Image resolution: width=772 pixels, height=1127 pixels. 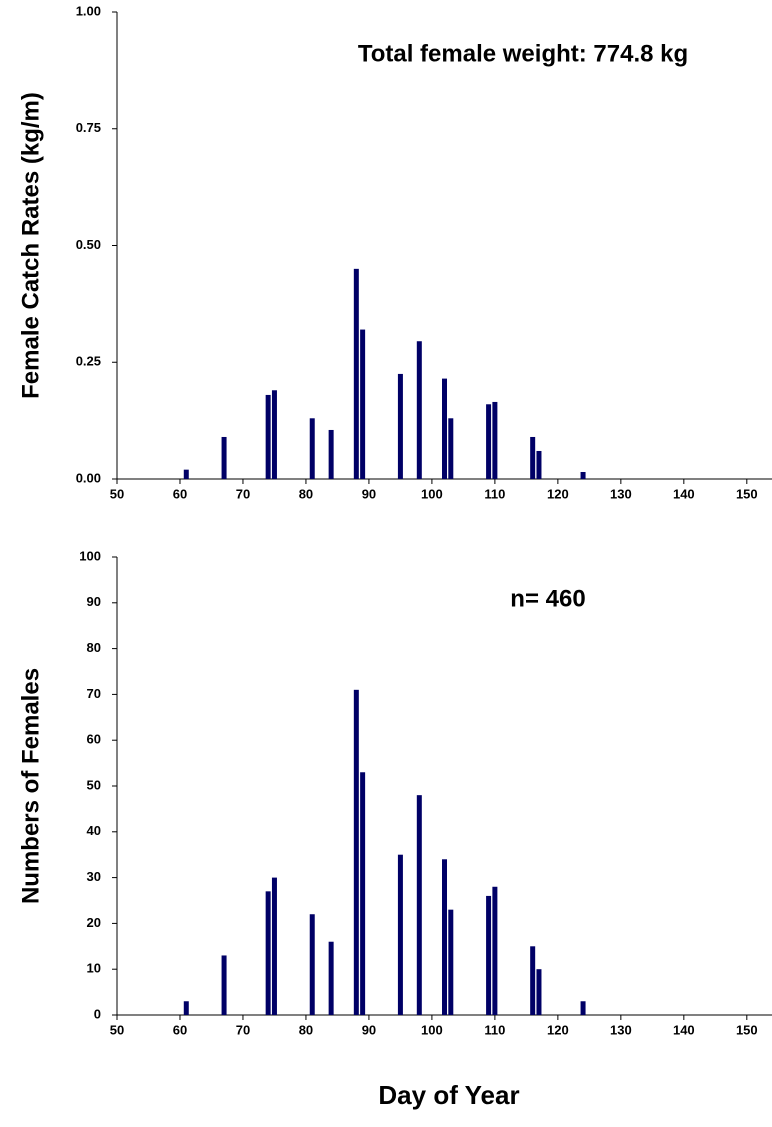 What do you see at coordinates (88, 477) in the screenshot?
I see `y-tick-label: 0.00` at bounding box center [88, 477].